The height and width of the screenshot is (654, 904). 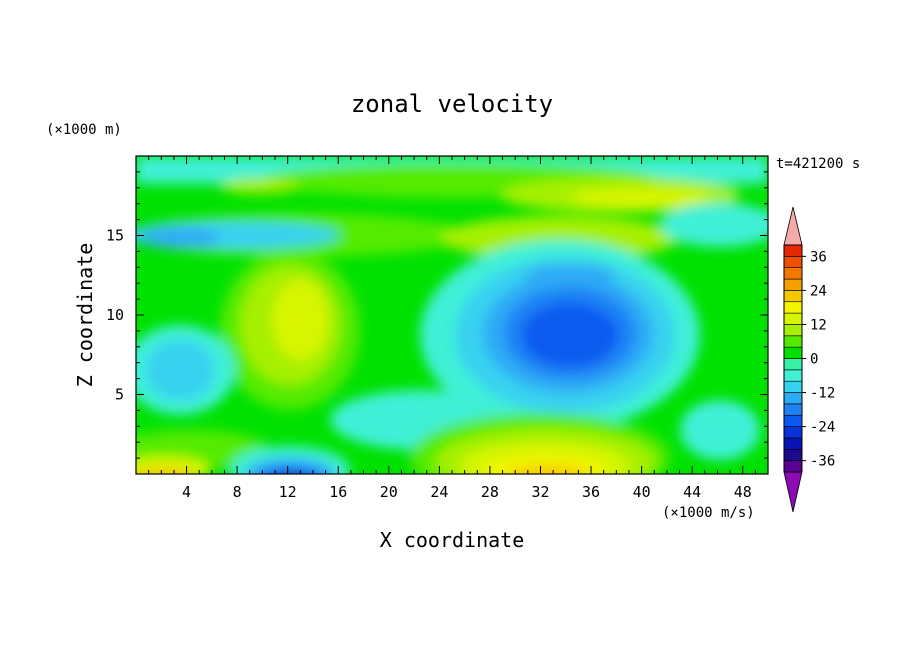 What do you see at coordinates (793, 492) in the screenshot?
I see `colorbar-extend-low` at bounding box center [793, 492].